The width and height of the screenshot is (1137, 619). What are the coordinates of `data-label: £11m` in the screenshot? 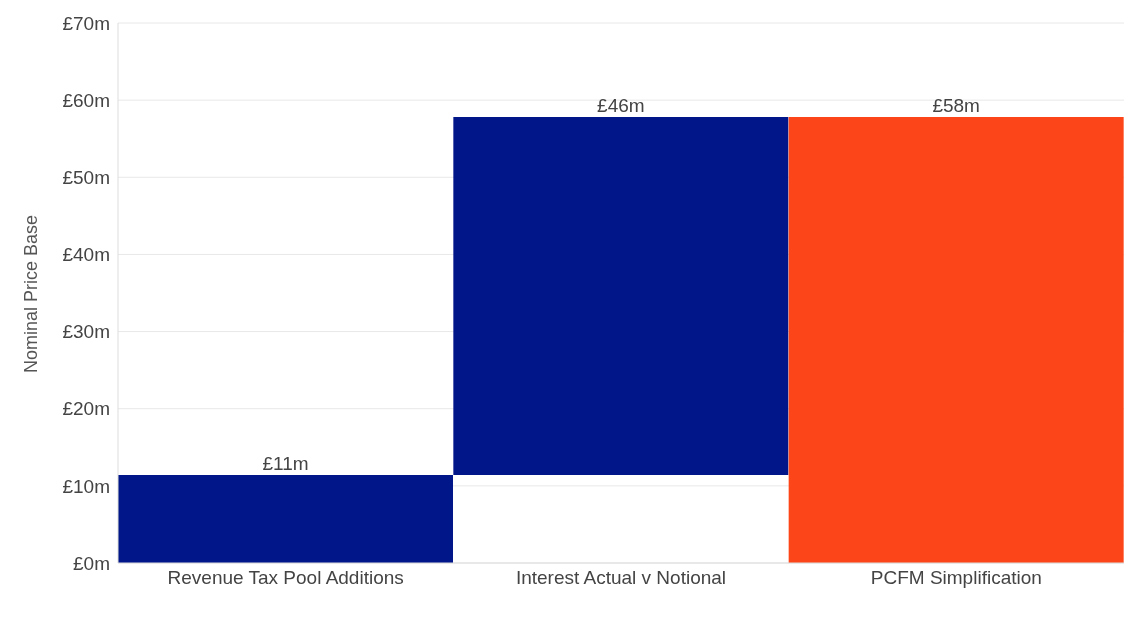 It's located at (285, 464).